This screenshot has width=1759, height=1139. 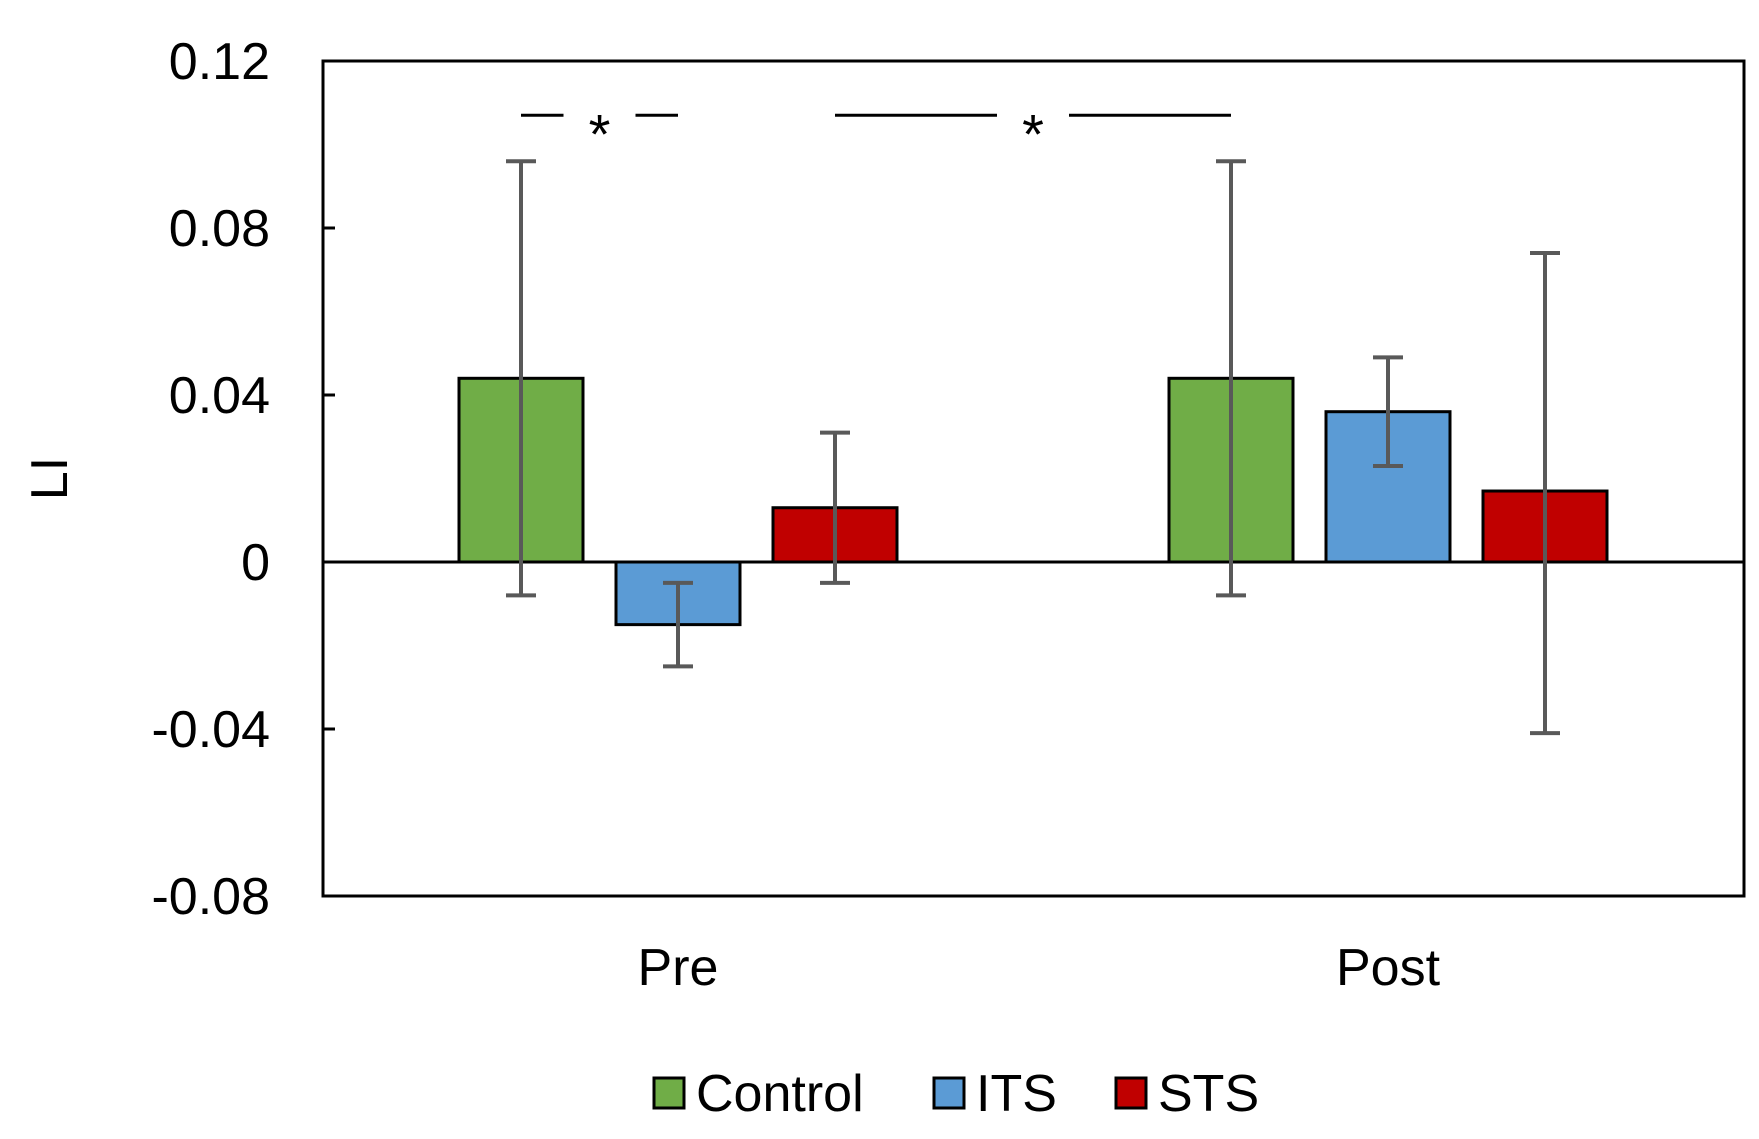 What do you see at coordinates (50, 478) in the screenshot?
I see `y-axis-title: LI` at bounding box center [50, 478].